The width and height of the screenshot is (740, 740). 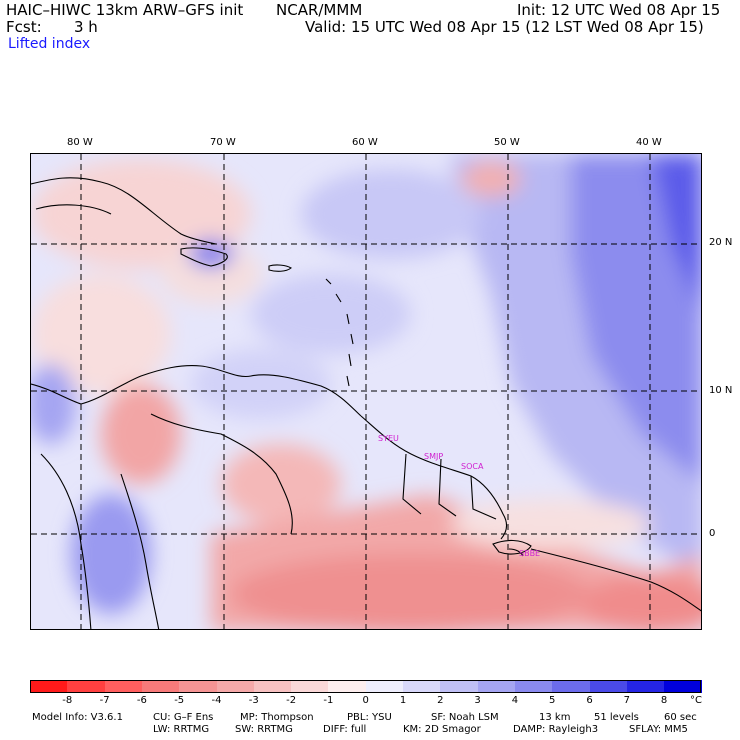 What do you see at coordinates (658, 729) in the screenshot?
I see `footer-sflay: SFLAY: MM5` at bounding box center [658, 729].